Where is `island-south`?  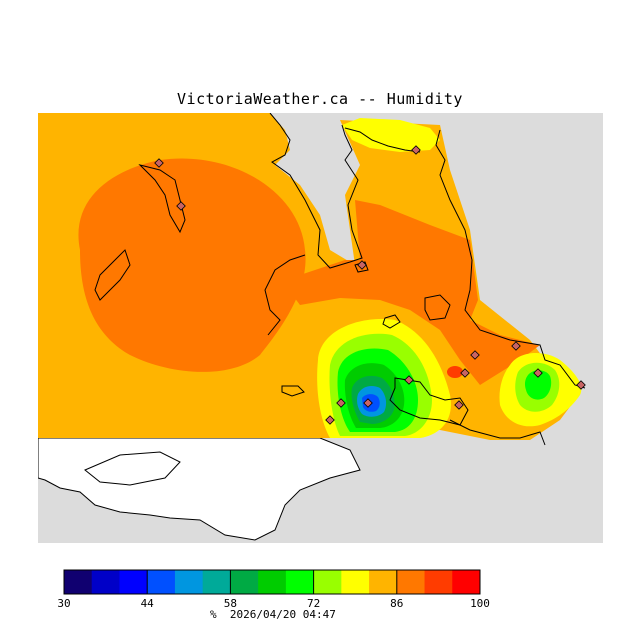
island-south is located at coordinates (132, 468).